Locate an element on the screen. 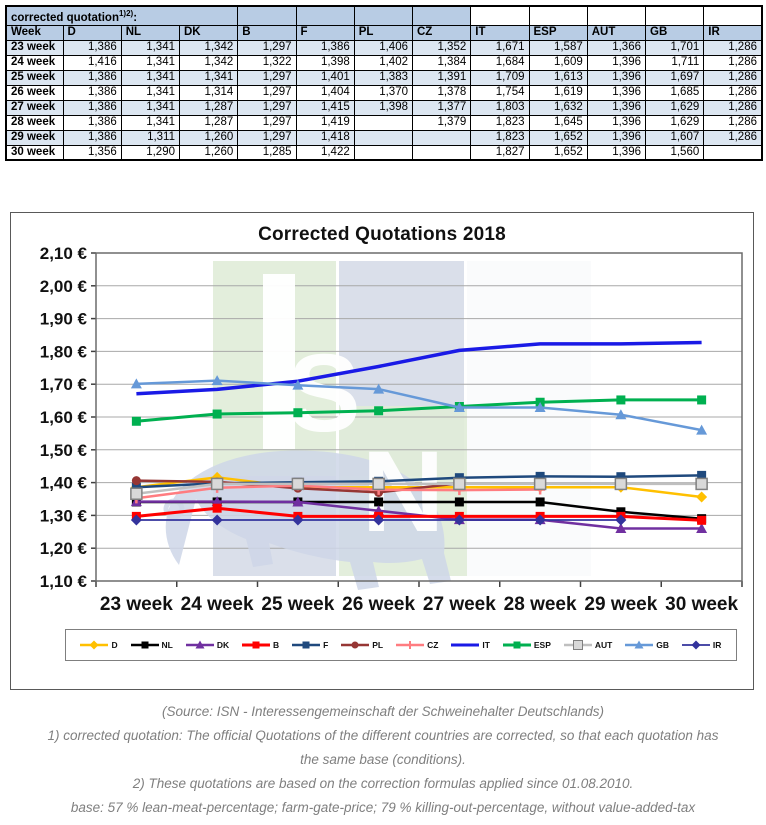 The width and height of the screenshot is (766, 825). legend-item-DK: DK is located at coordinates (207, 645).